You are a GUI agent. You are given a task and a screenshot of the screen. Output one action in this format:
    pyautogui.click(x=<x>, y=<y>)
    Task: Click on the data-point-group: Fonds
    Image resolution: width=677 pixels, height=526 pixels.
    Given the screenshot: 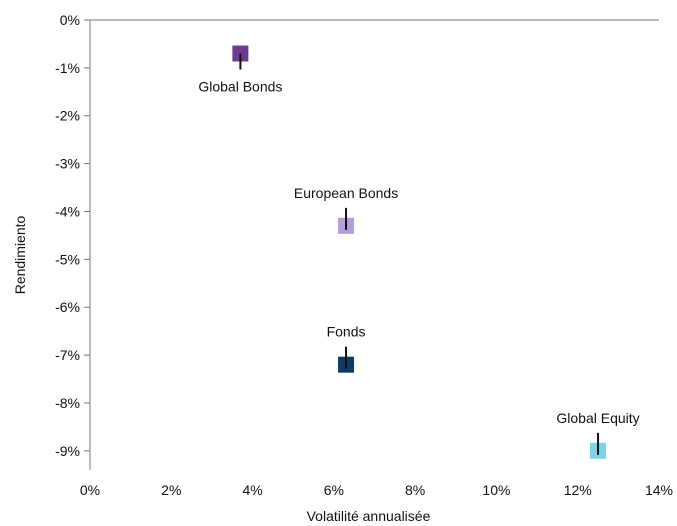 What is the action you would take?
    pyautogui.click(x=346, y=348)
    